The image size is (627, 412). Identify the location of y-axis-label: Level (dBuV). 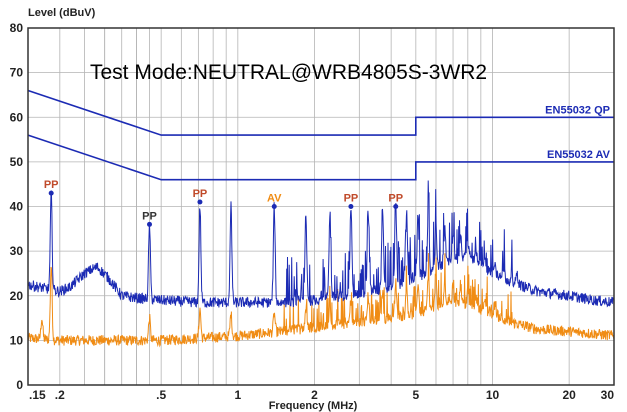
(62, 13).